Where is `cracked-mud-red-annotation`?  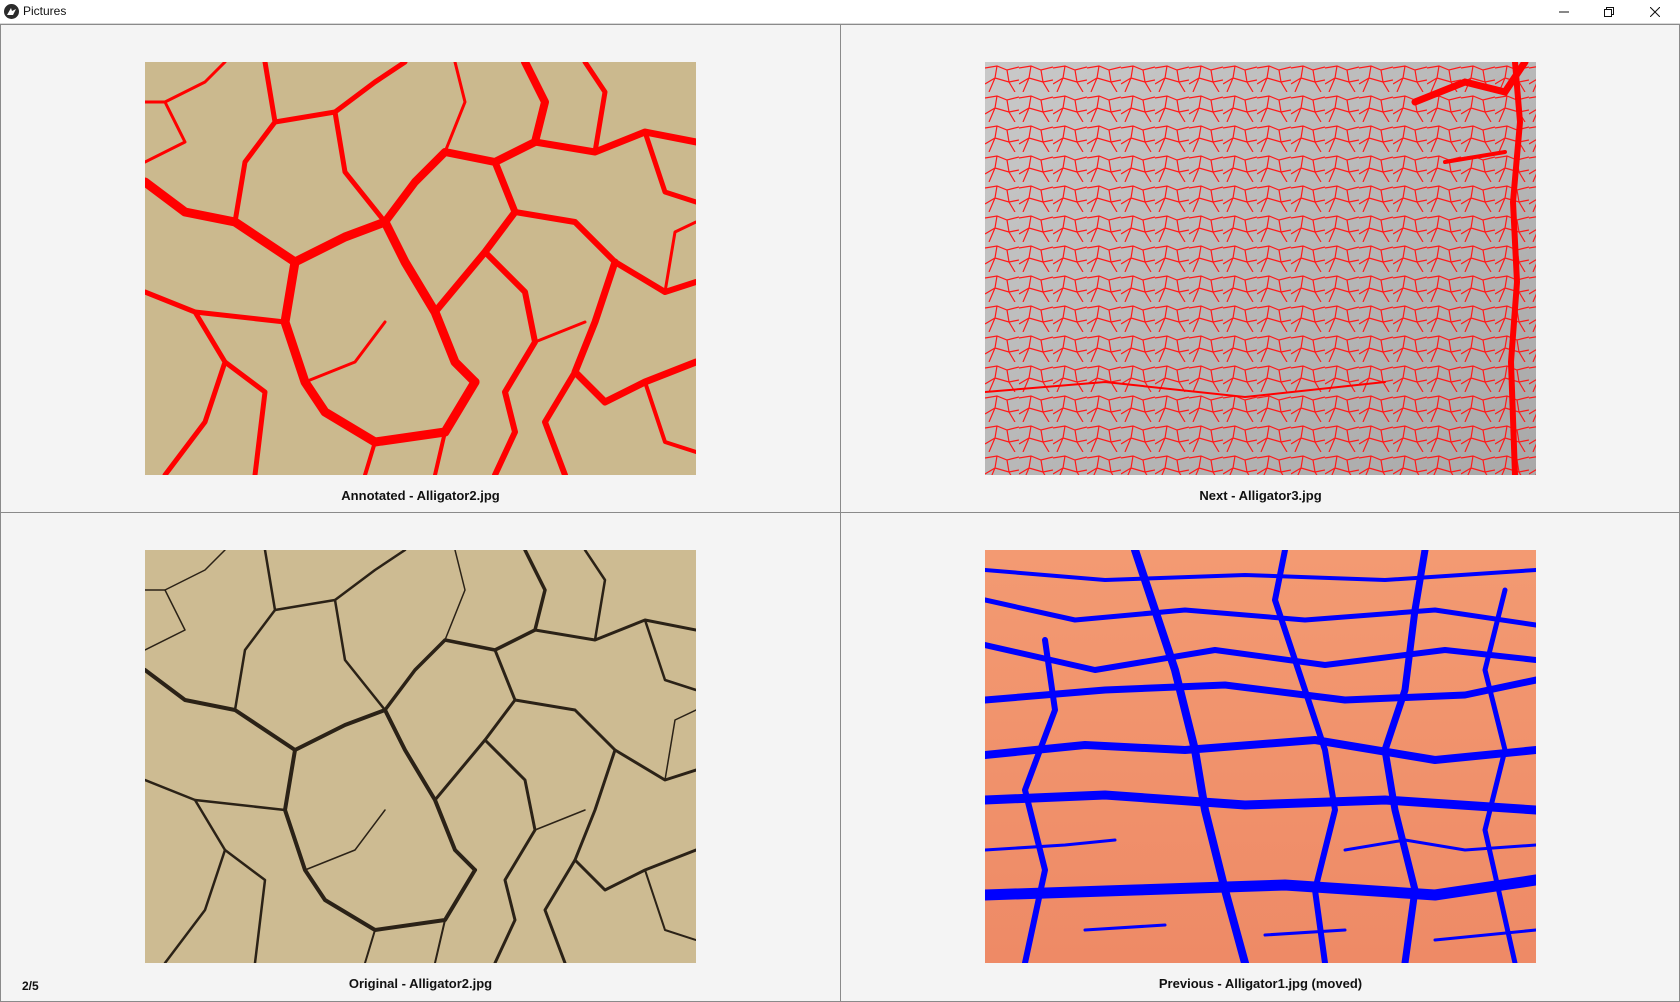 cracked-mud-red-annotation is located at coordinates (420, 268).